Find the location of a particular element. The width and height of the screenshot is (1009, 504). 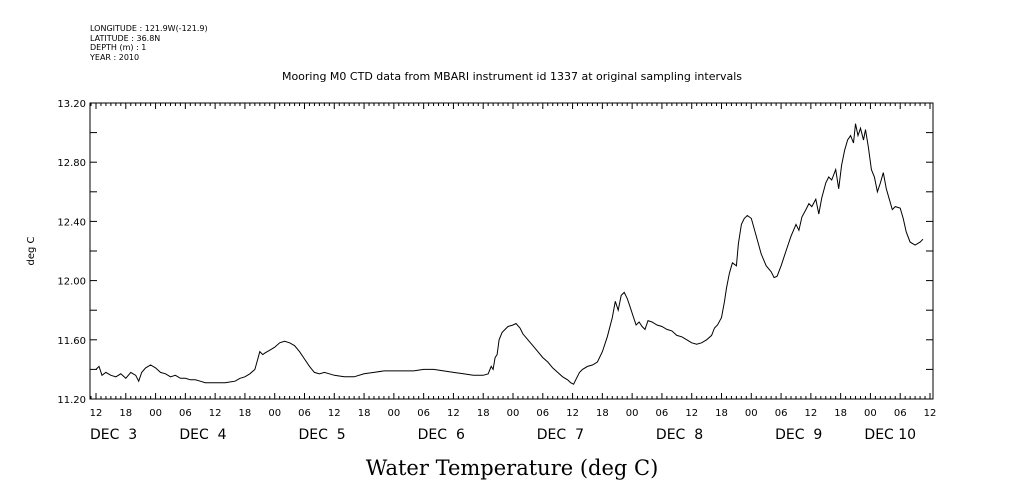

day-label: DEC 6 is located at coordinates (441, 435).